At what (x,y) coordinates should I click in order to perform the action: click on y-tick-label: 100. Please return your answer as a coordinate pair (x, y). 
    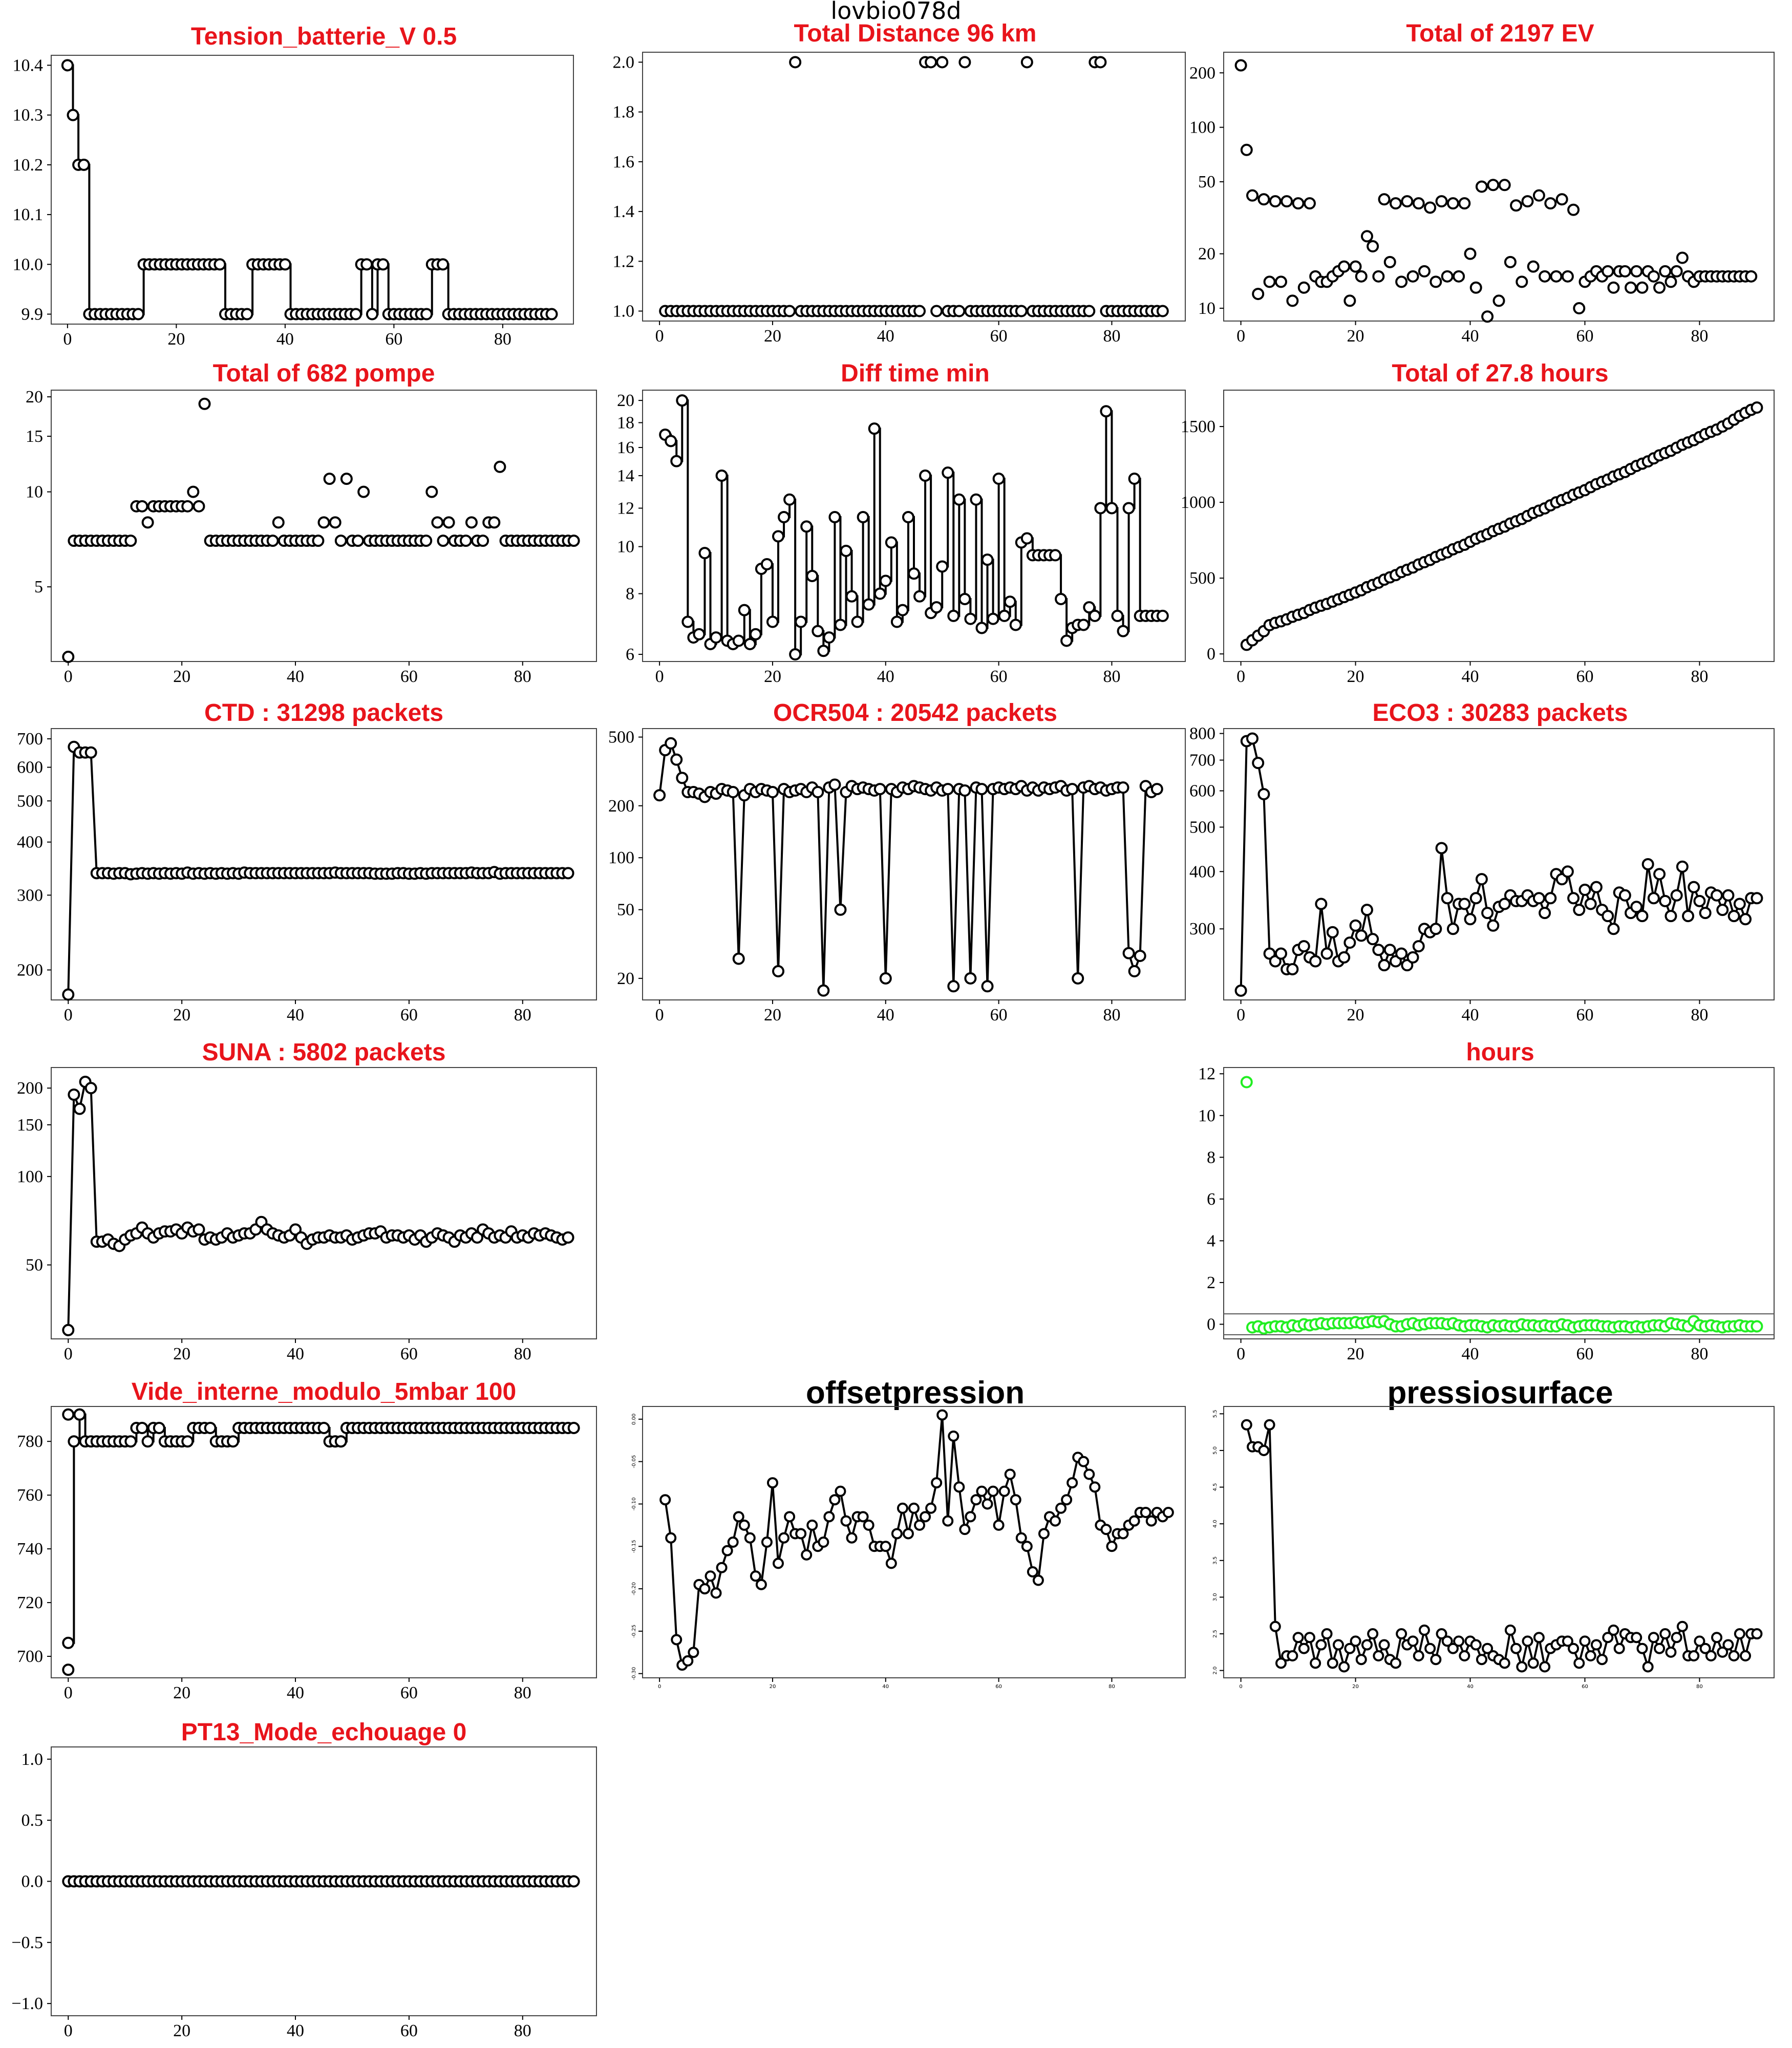
    Looking at the image, I should click on (30, 1176).